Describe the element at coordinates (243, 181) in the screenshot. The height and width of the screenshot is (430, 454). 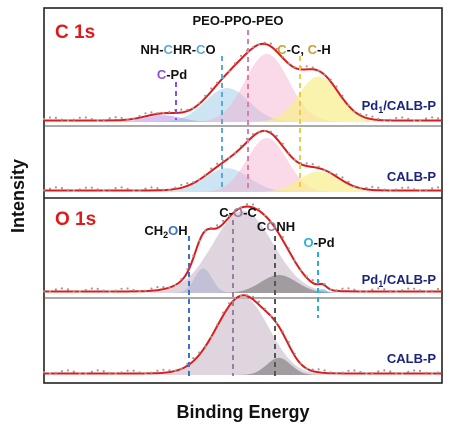
I see `component-peak-c-c-c-h` at that location.